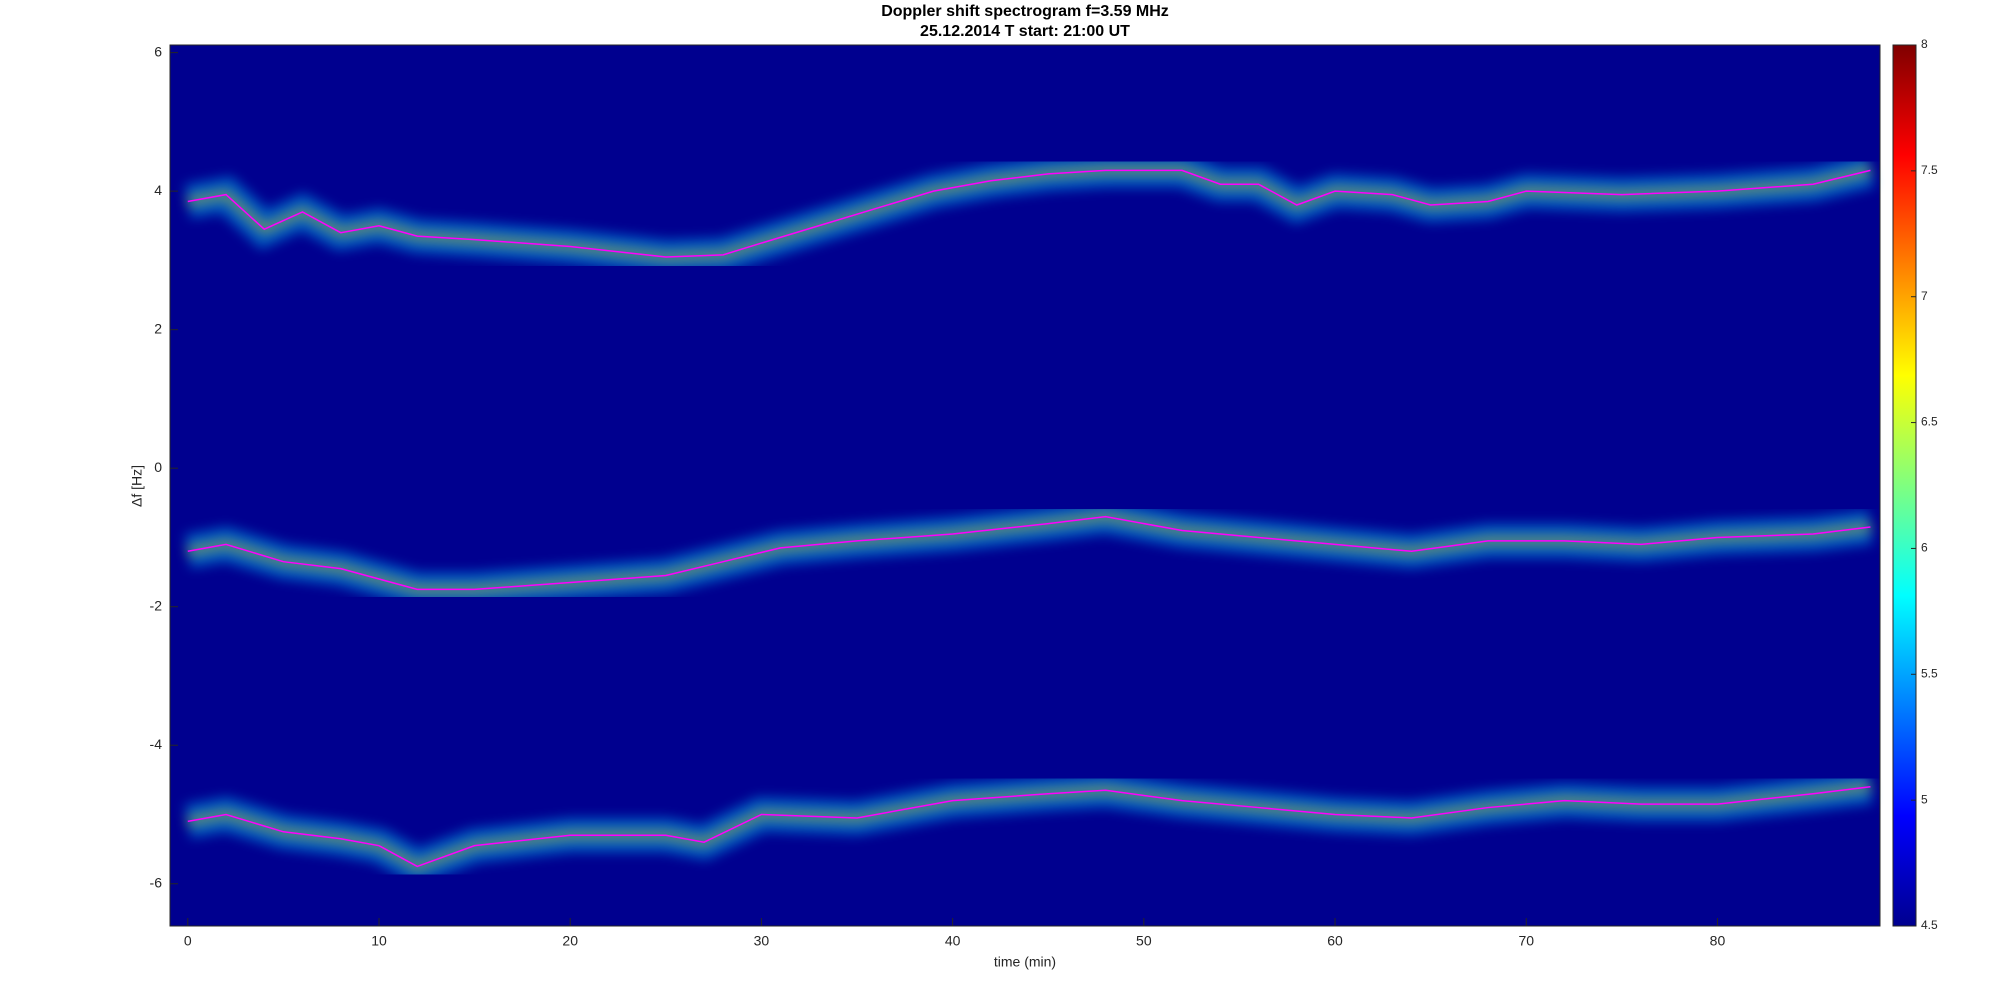 This screenshot has width=2000, height=995. Describe the element at coordinates (1144, 941) in the screenshot. I see `x-tick-label: 50` at that location.